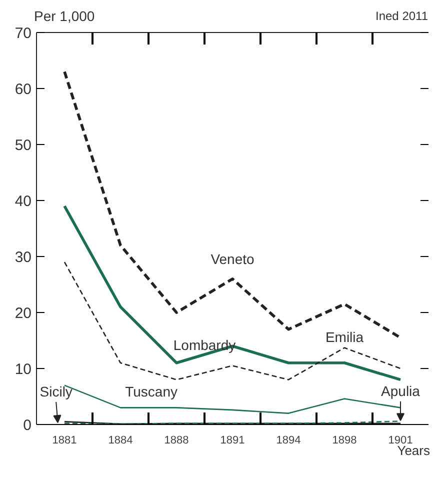 This screenshot has width=438, height=482. I want to click on y-tick-label: 30, so click(23, 257).